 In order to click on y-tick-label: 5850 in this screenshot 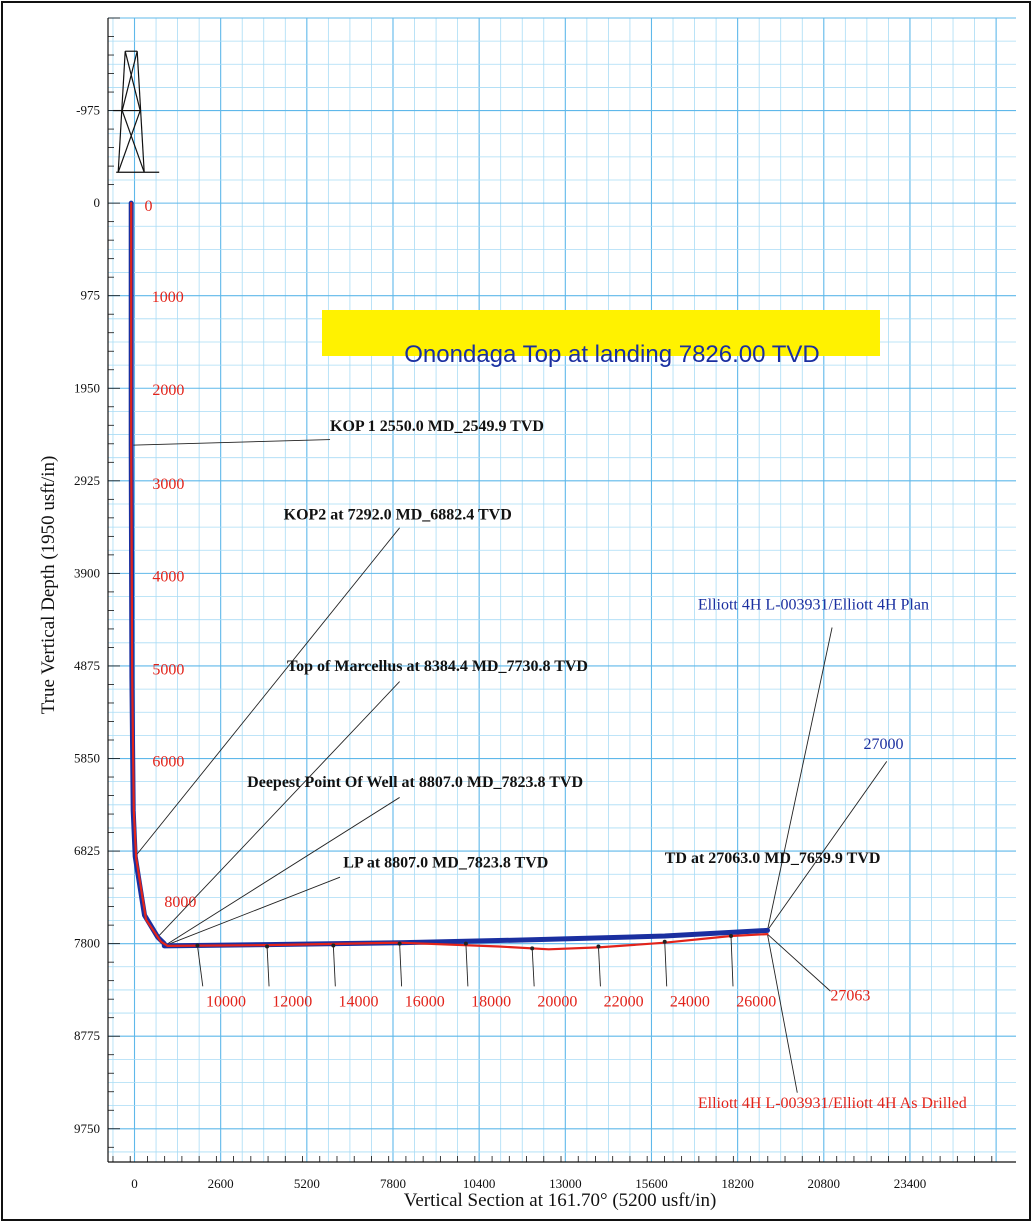, I will do `click(87, 758)`.